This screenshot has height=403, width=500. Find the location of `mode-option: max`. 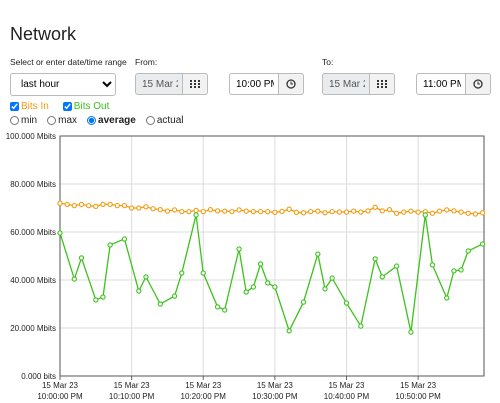

mode-option: max is located at coordinates (62, 120).